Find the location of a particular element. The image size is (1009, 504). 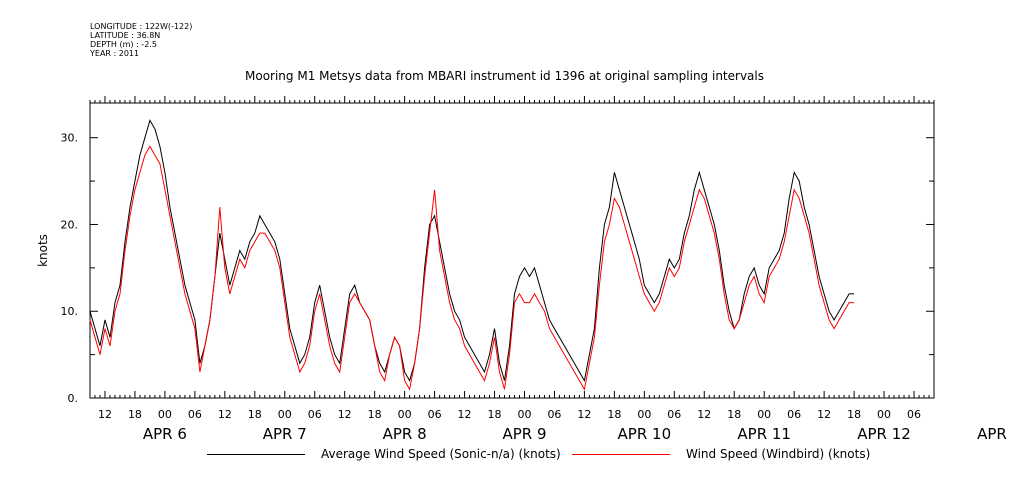

longitude-text: LONGITUDE : 122W(-122) is located at coordinates (141, 26).